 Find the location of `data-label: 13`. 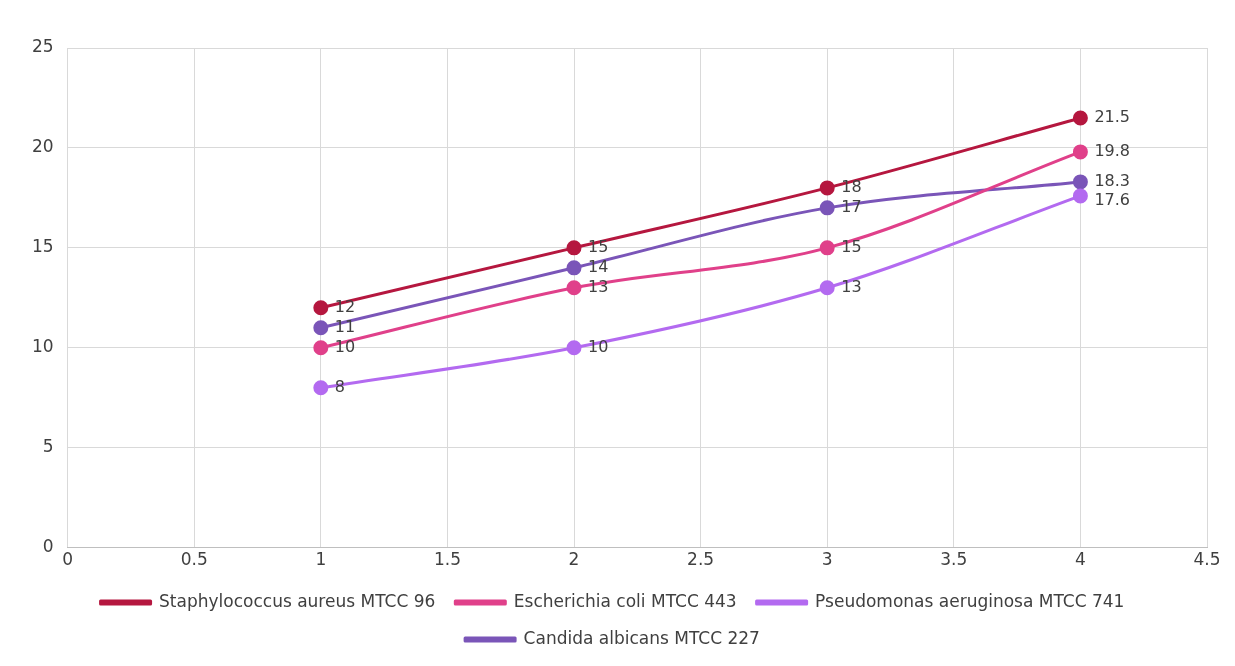

data-label: 13 is located at coordinates (851, 286).